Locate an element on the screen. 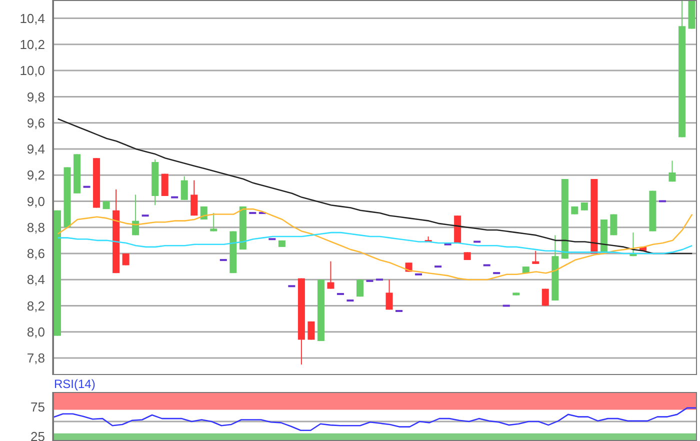 The width and height of the screenshot is (700, 441). y-tick-label: 8,0 is located at coordinates (35, 332).